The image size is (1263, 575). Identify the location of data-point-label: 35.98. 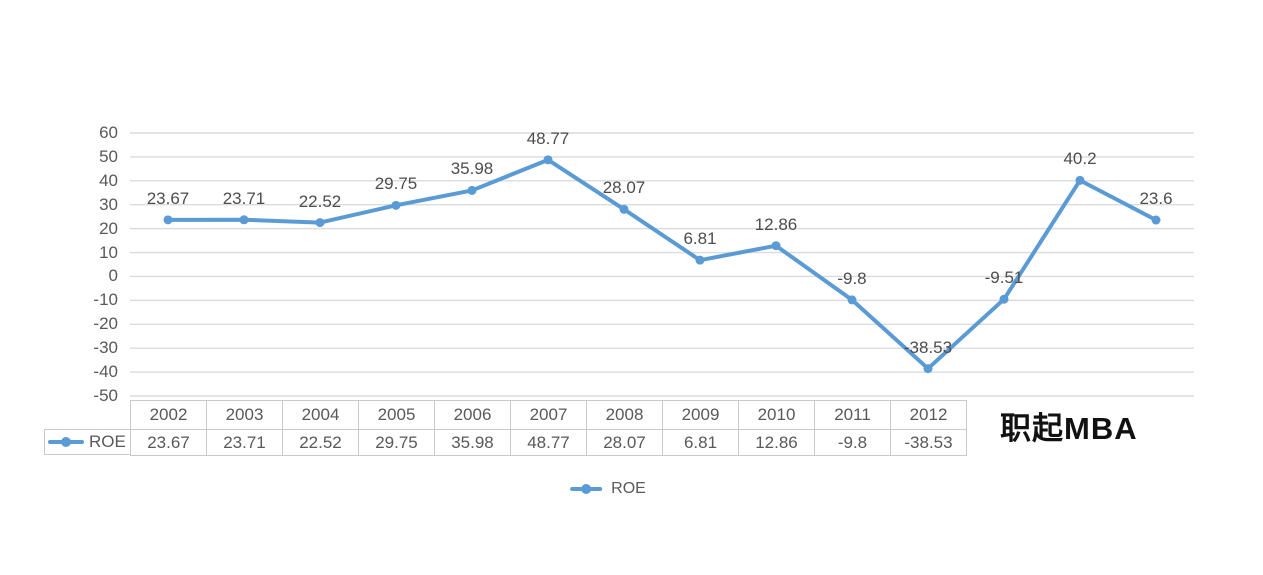
(472, 169).